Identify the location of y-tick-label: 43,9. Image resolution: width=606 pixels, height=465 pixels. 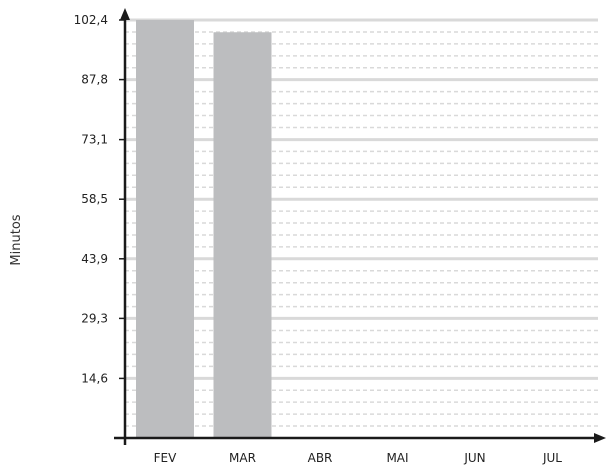
(94, 259).